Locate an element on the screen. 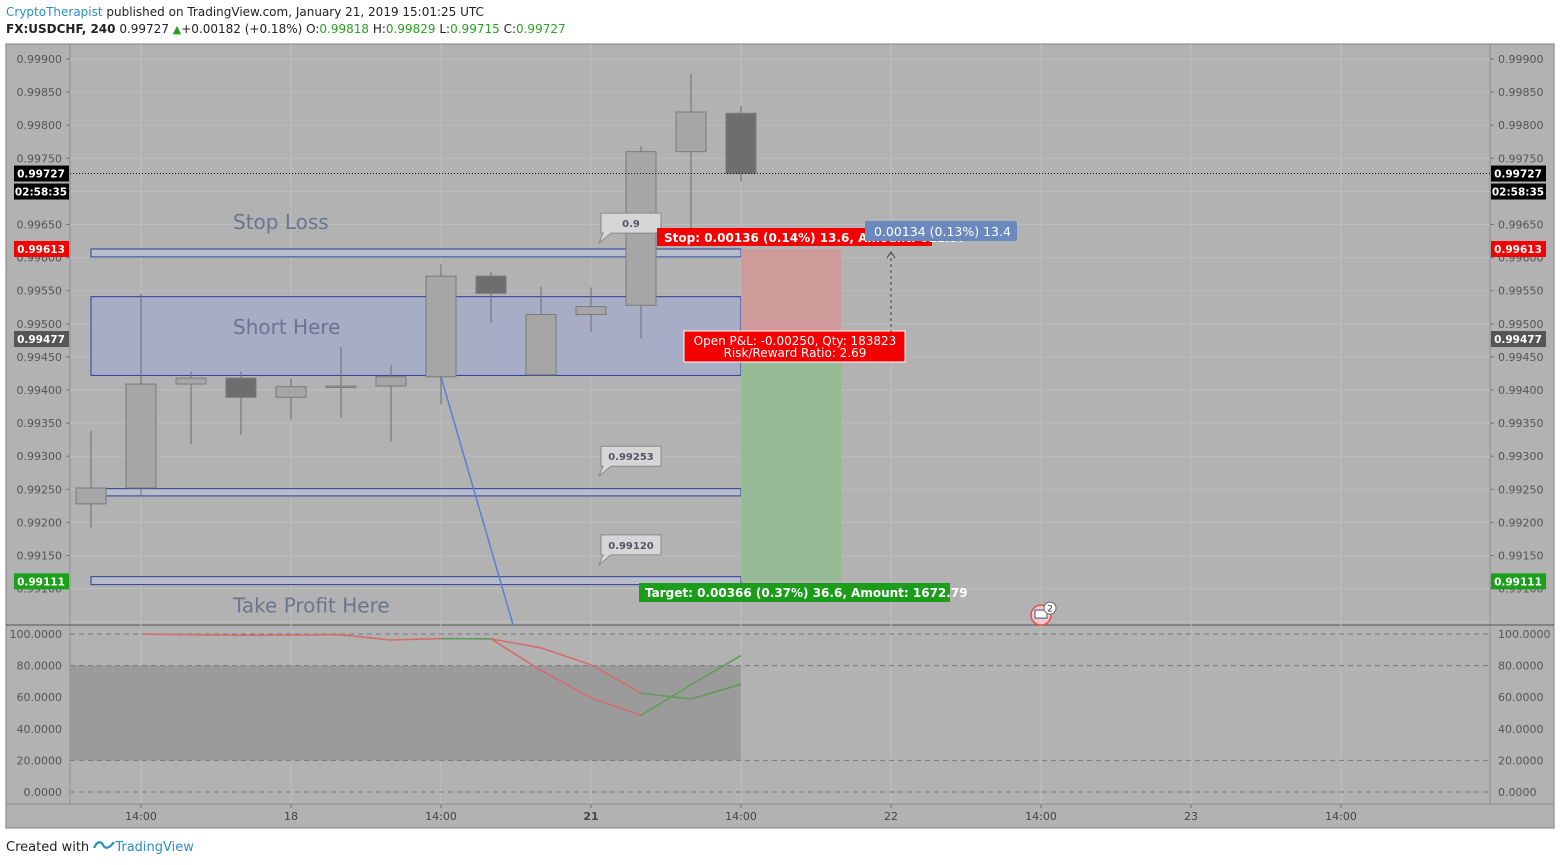  price-label-timer-right: 02:58:35 is located at coordinates (1518, 191).